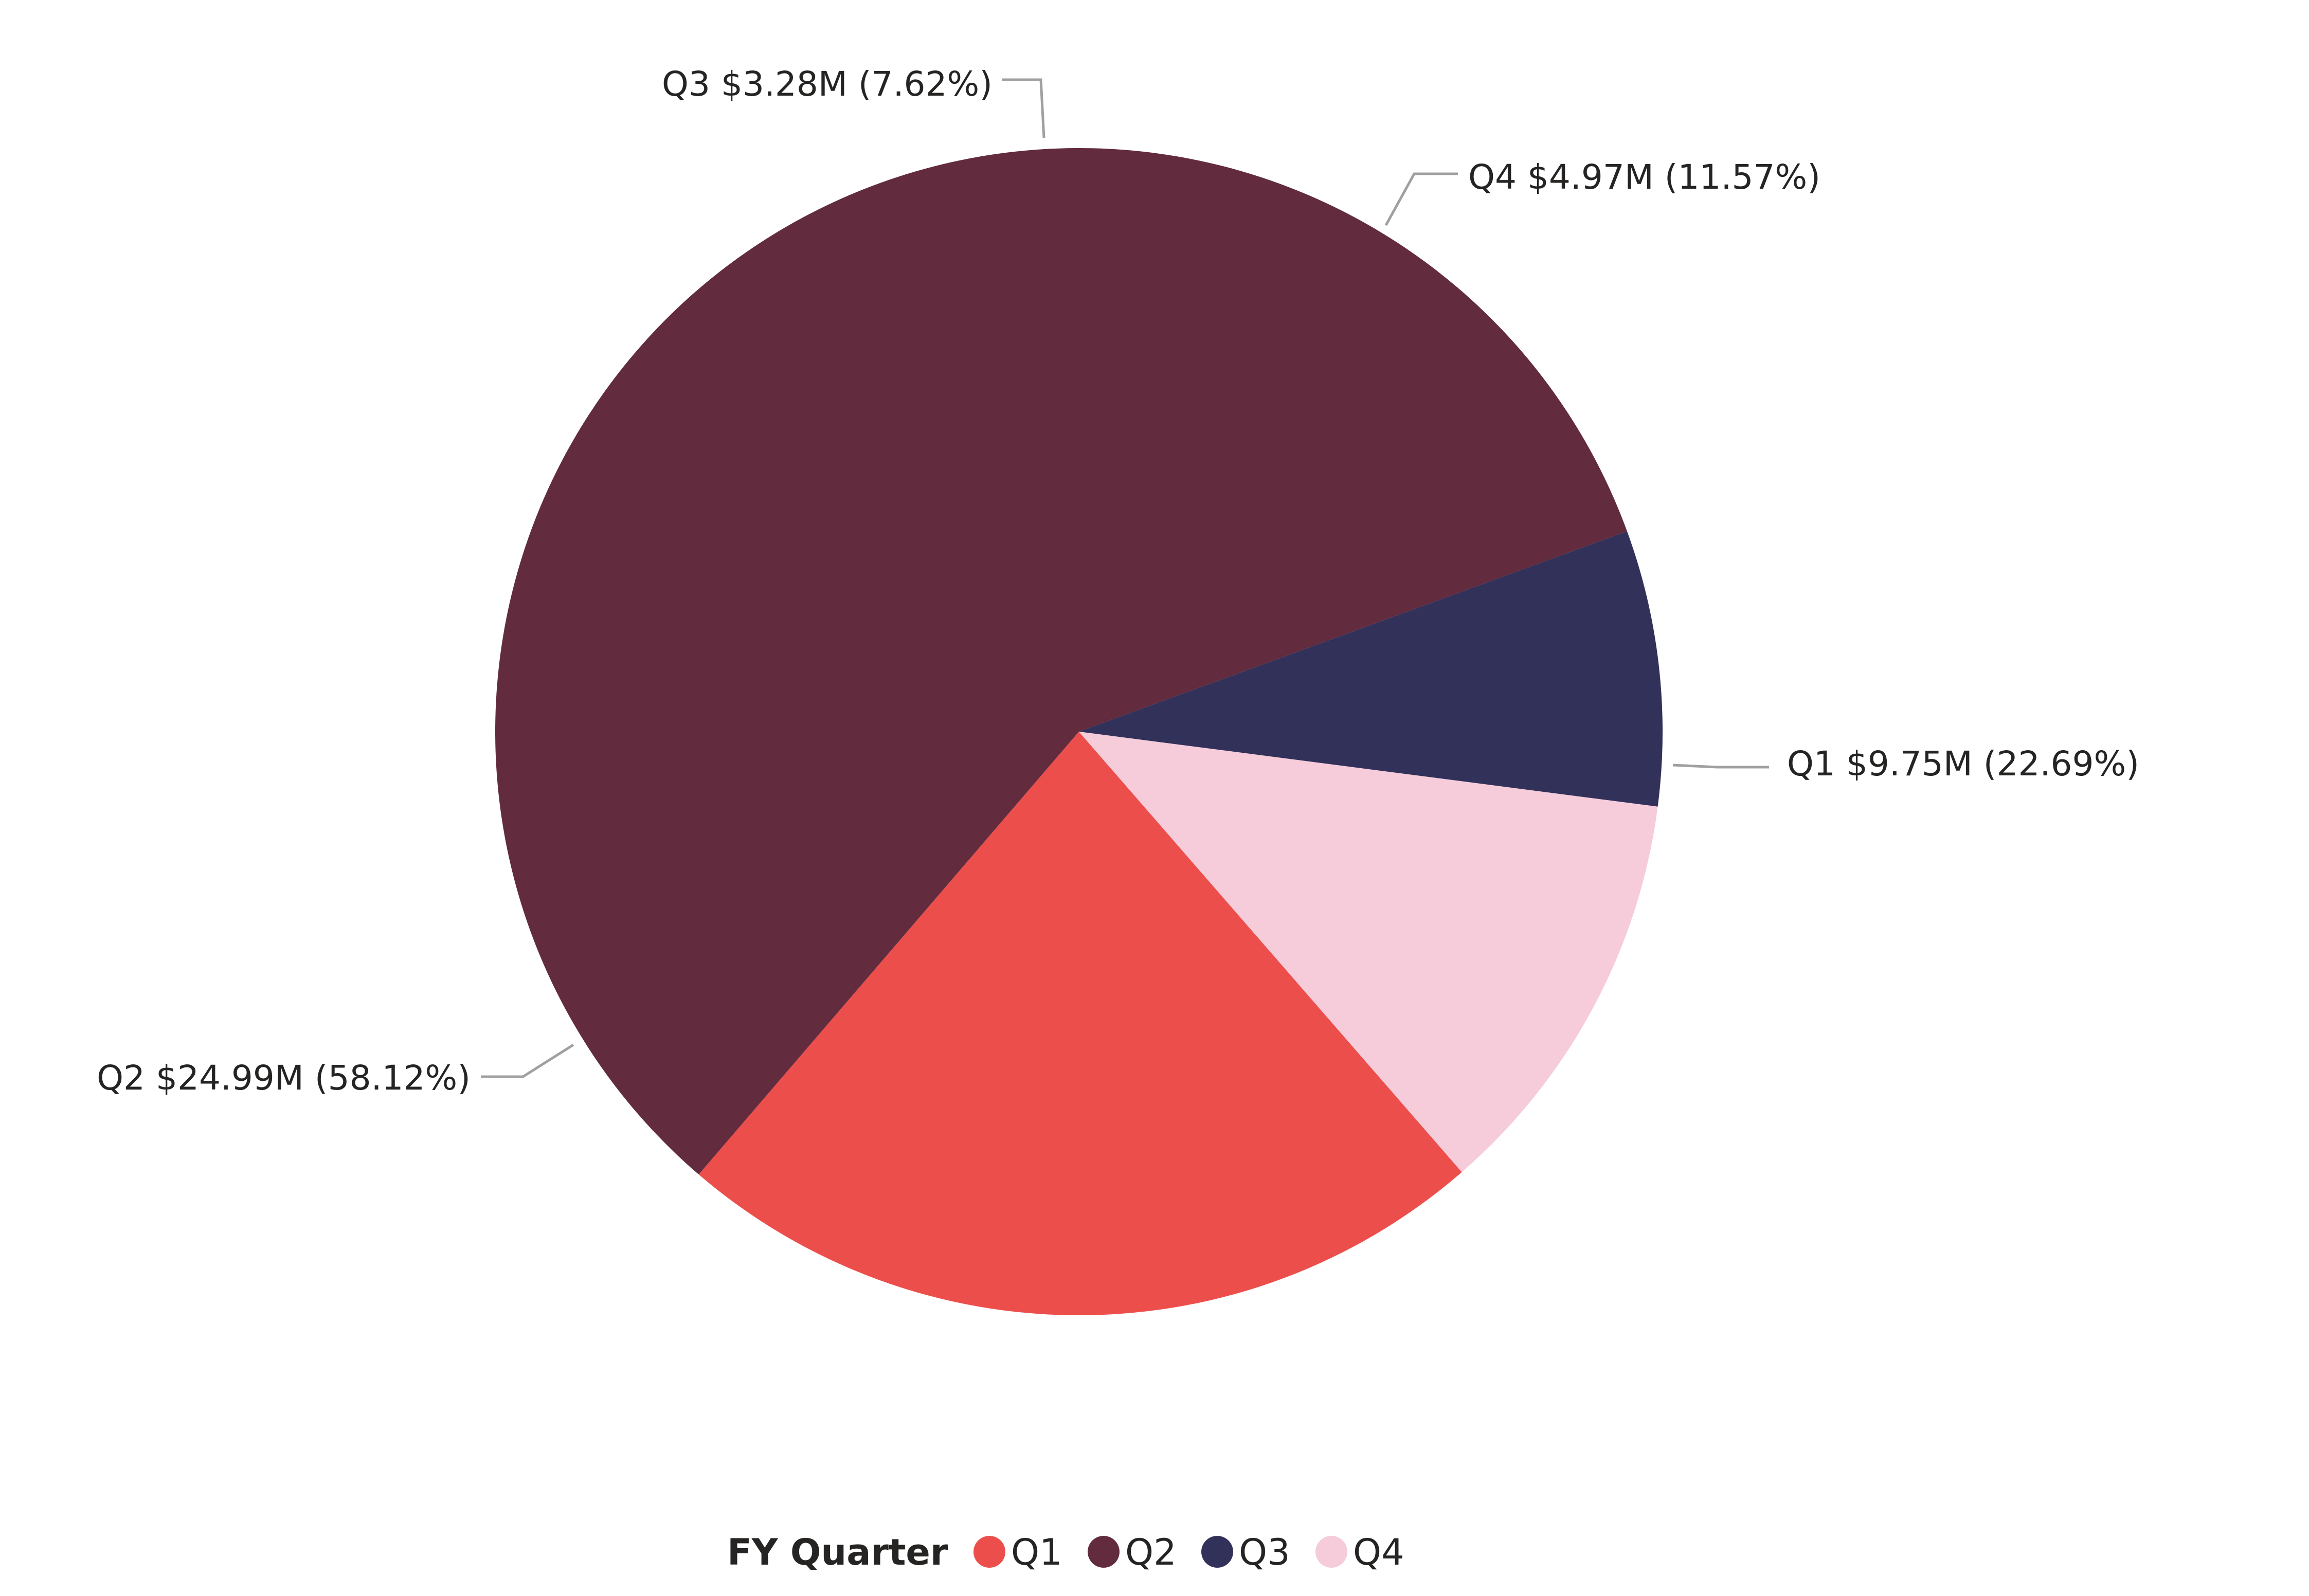 This screenshot has height=1596, width=2309. I want to click on leader-line-q2, so click(527, 1060).